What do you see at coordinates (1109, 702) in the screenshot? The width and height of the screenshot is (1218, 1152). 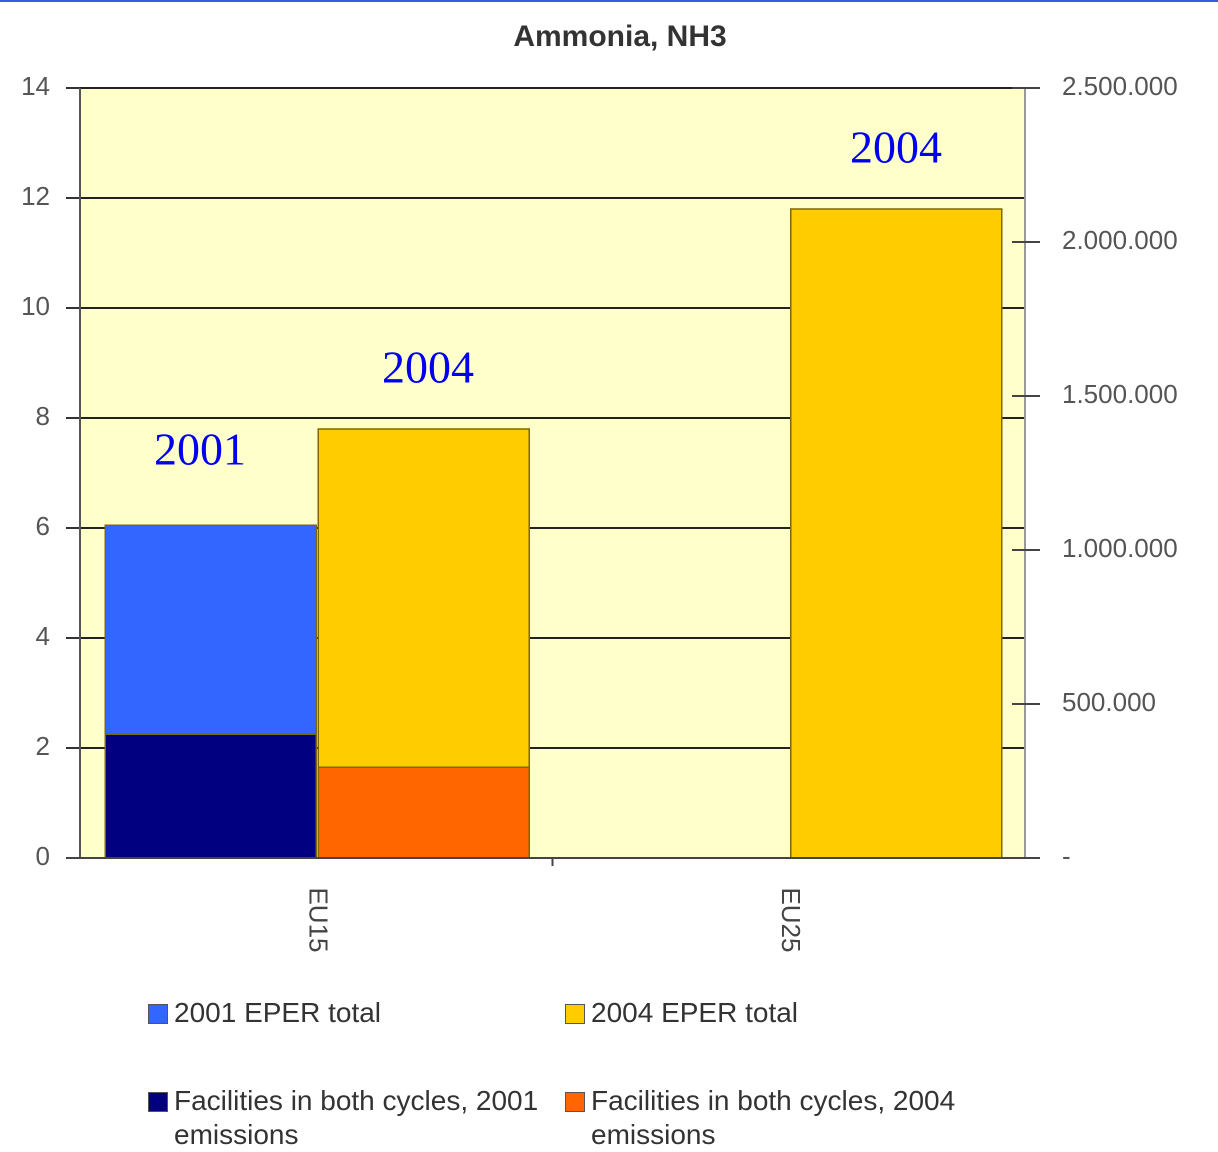 I see `y2-tick-label: 500.000` at bounding box center [1109, 702].